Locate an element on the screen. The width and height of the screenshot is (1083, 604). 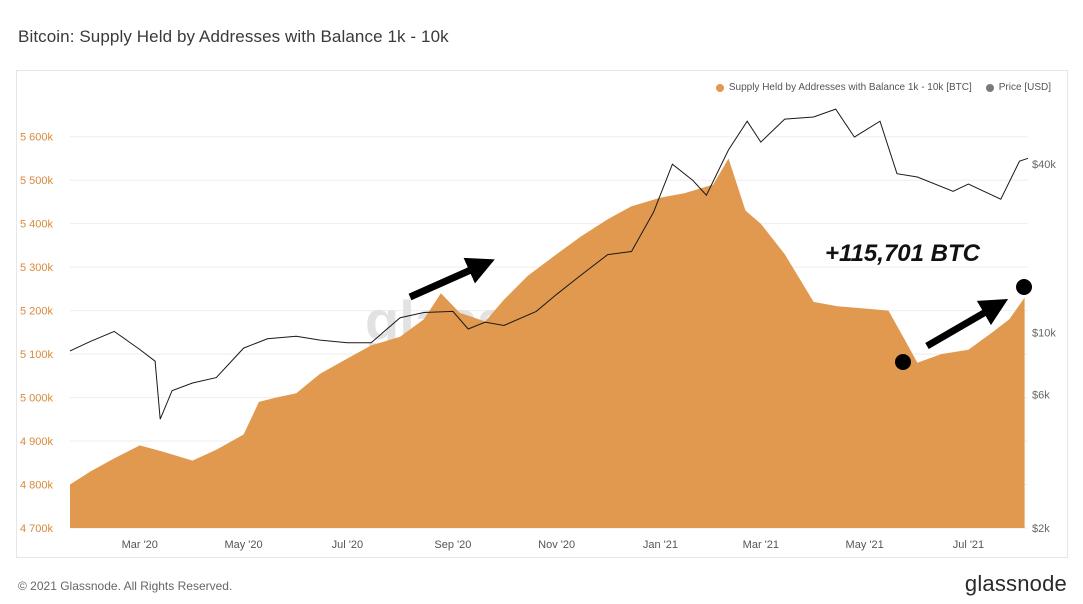
x-tick-label: May '21 is located at coordinates (865, 545).